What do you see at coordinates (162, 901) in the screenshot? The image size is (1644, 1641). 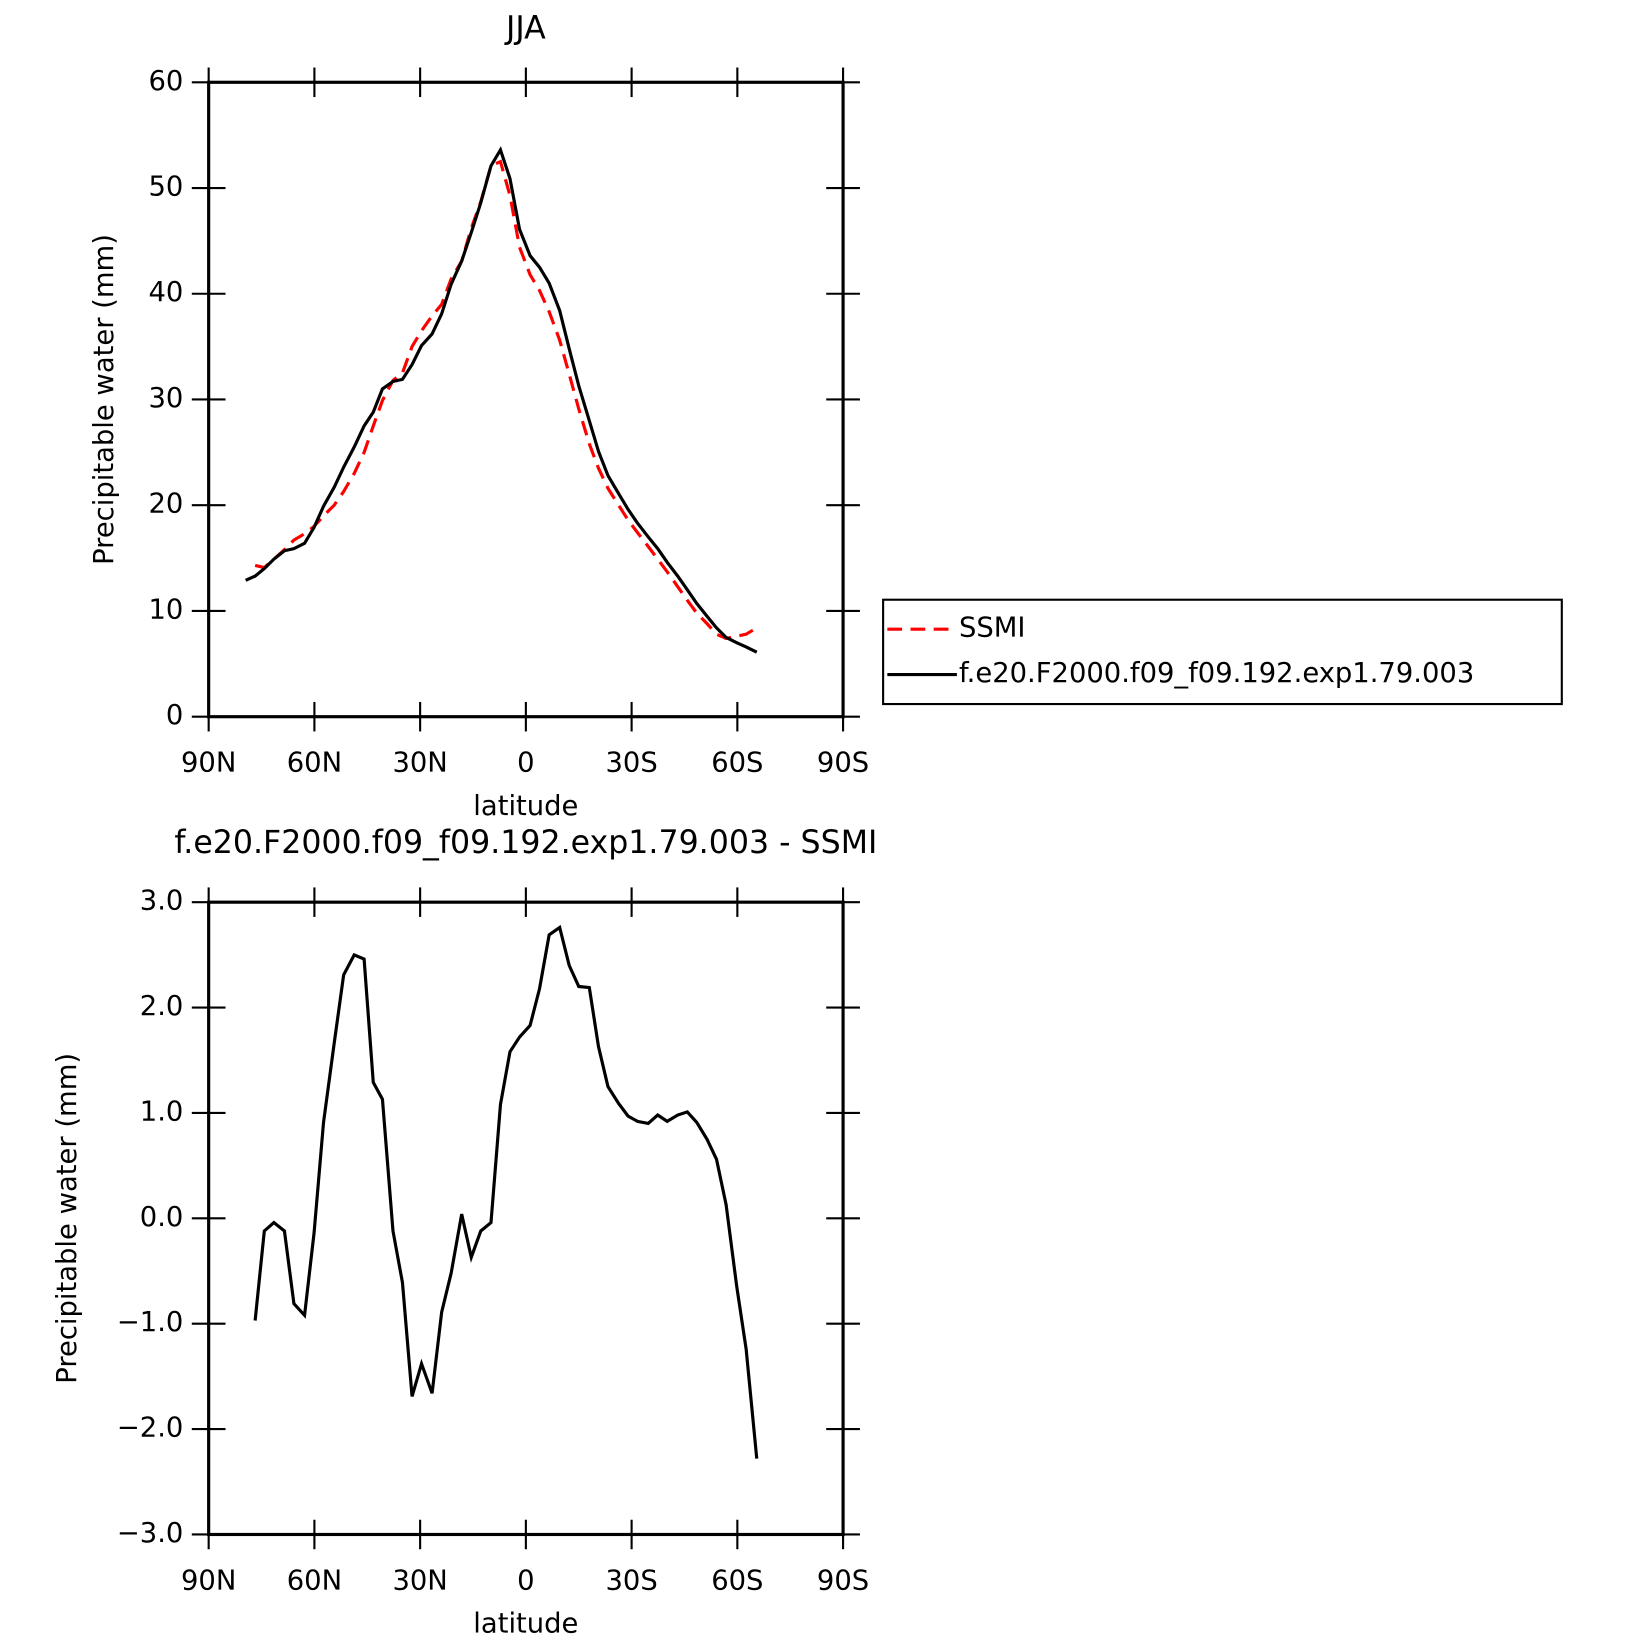 I see `y-tick-label: 3.0` at bounding box center [162, 901].